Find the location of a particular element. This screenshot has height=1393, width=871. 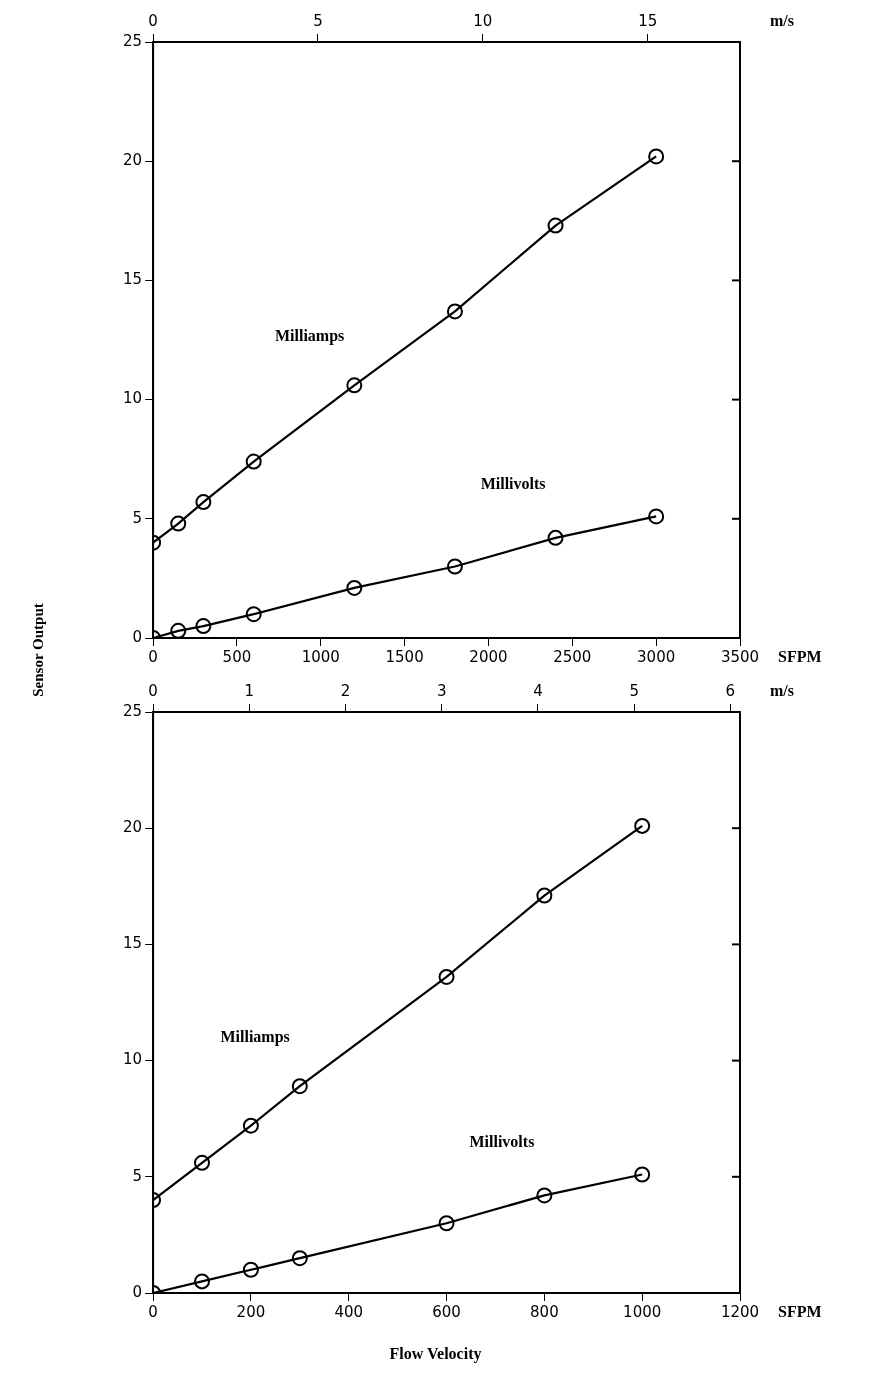

x-tick-label: 500 is located at coordinates (237, 656).